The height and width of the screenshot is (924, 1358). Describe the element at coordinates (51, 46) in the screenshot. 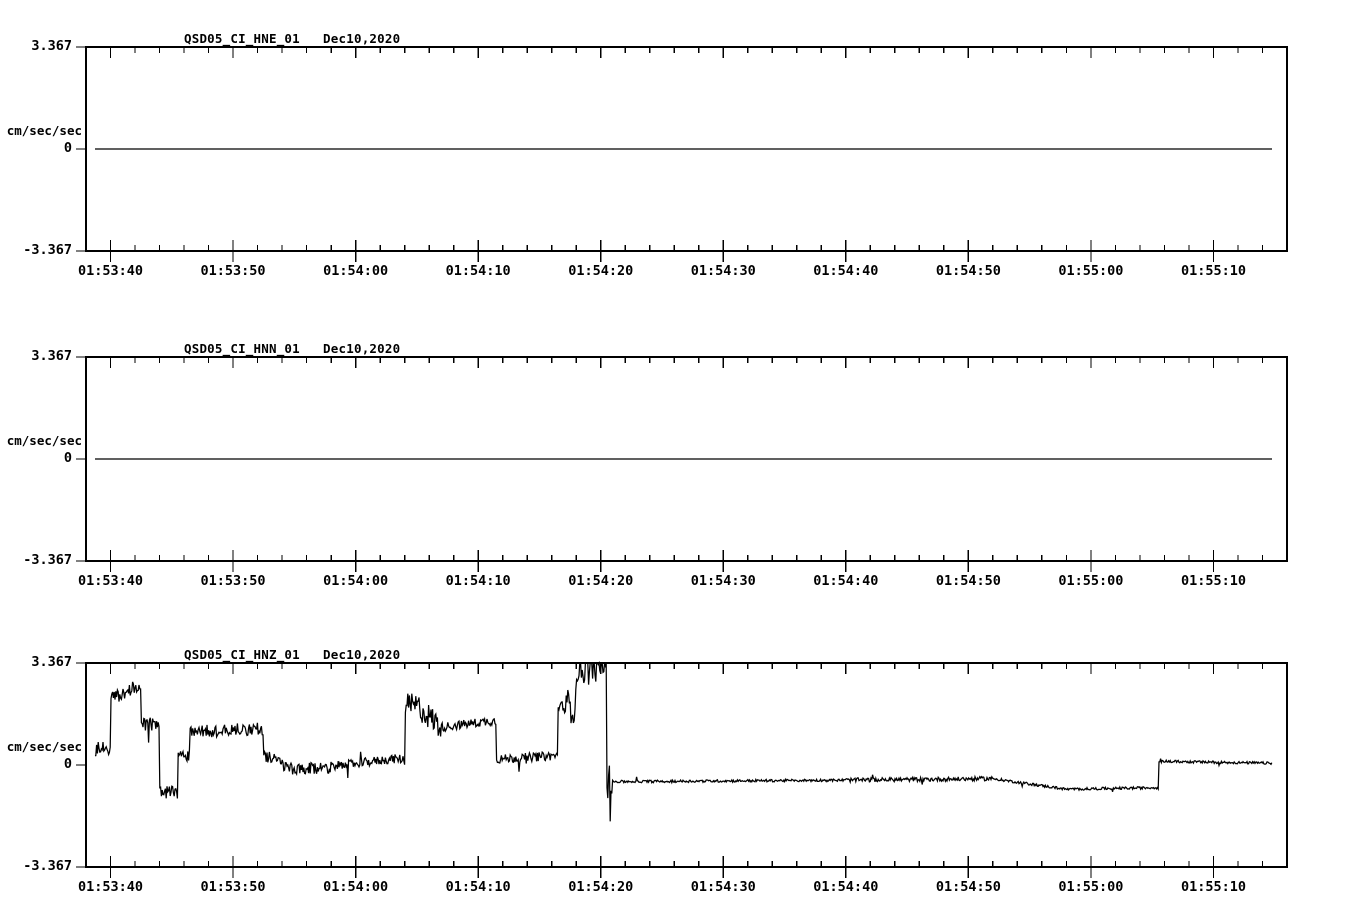

I see `y-tick-label-max-hne: 3.367` at that location.